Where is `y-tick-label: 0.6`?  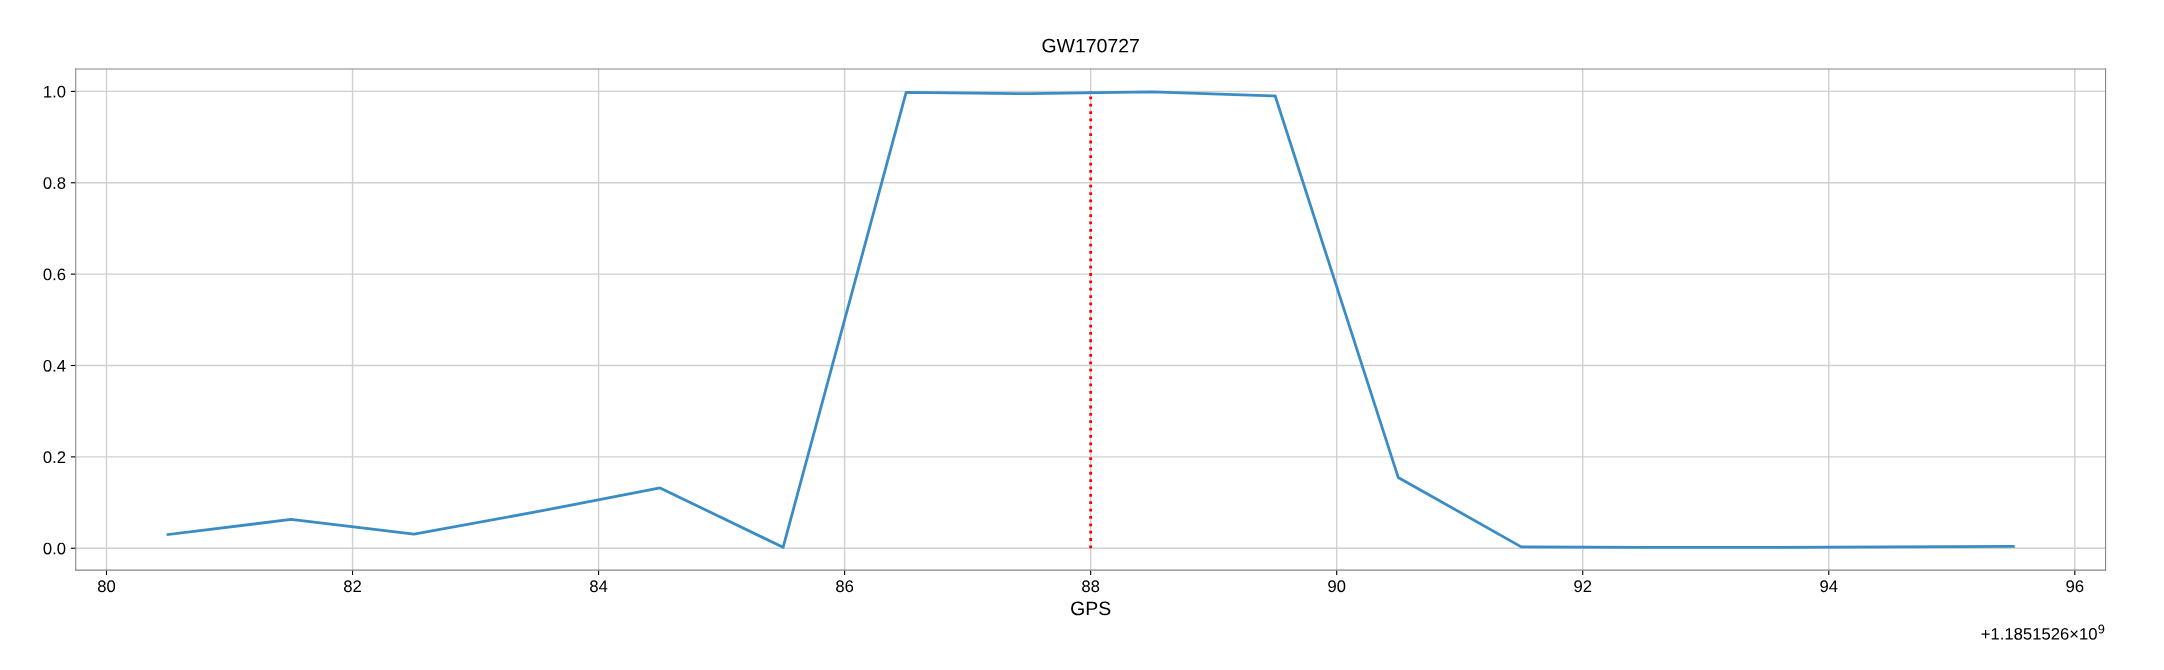
y-tick-label: 0.6 is located at coordinates (54, 274).